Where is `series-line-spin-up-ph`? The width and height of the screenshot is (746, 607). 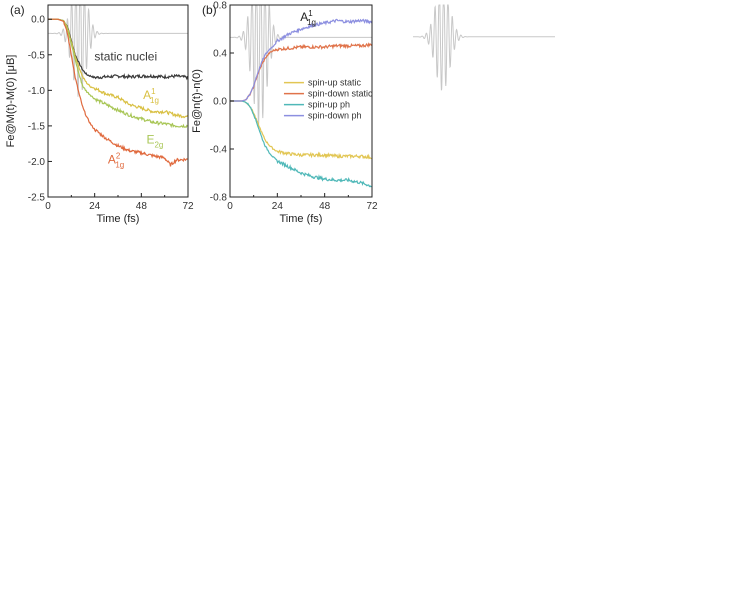
series-line-spin-up-ph is located at coordinates (301, 144).